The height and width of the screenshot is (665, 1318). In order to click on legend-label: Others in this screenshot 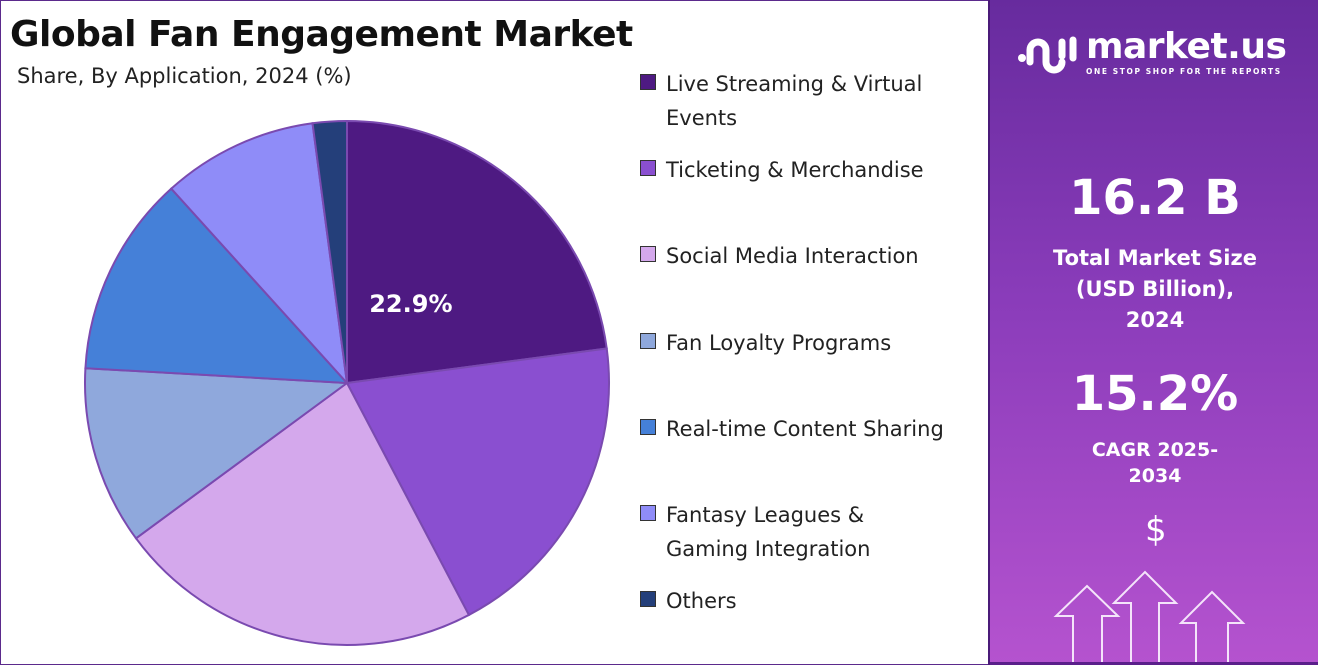, I will do `click(701, 601)`.